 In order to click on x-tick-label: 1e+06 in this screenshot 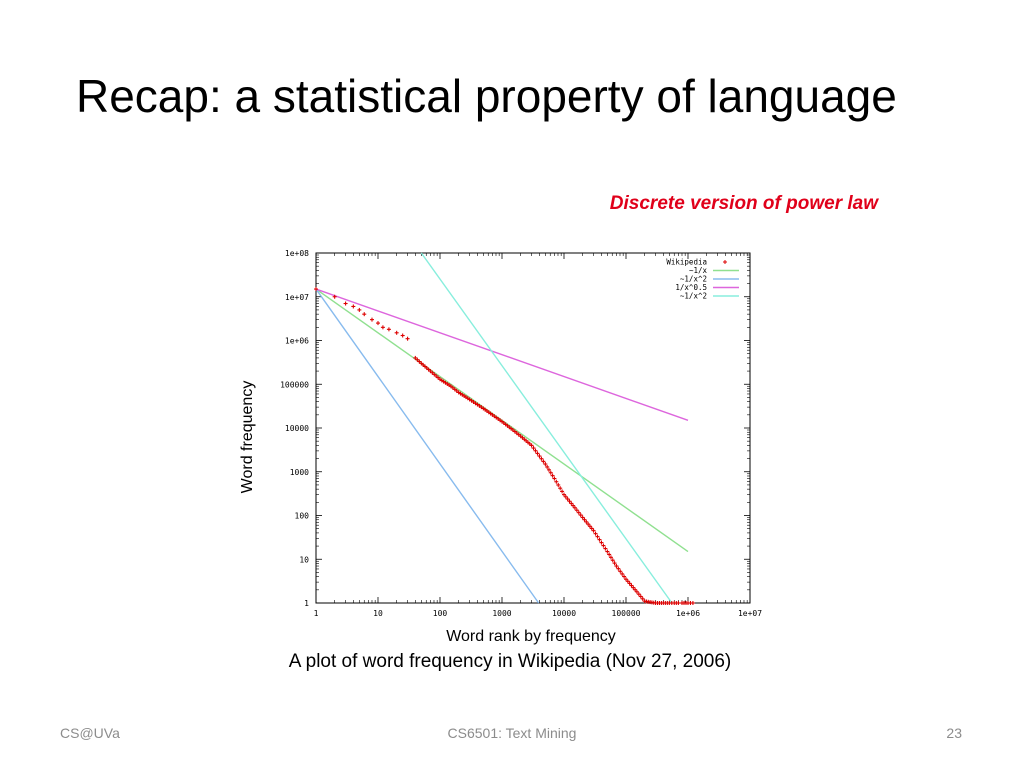, I will do `click(688, 613)`.